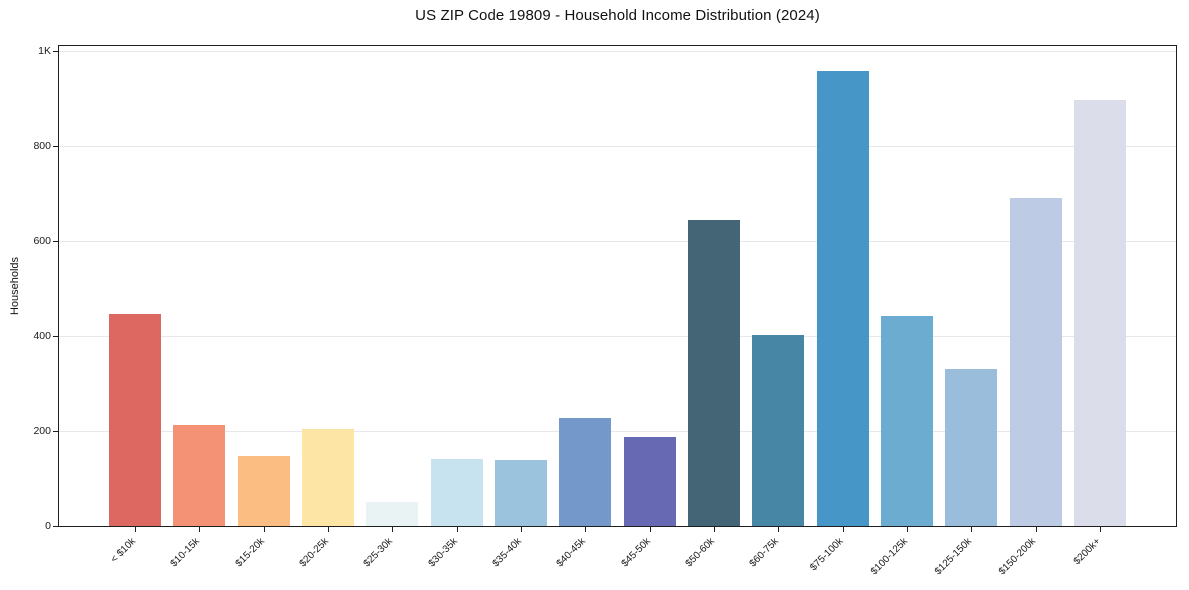 This screenshot has width=1189, height=590. I want to click on x-tick-label: $30-35k, so click(443, 553).